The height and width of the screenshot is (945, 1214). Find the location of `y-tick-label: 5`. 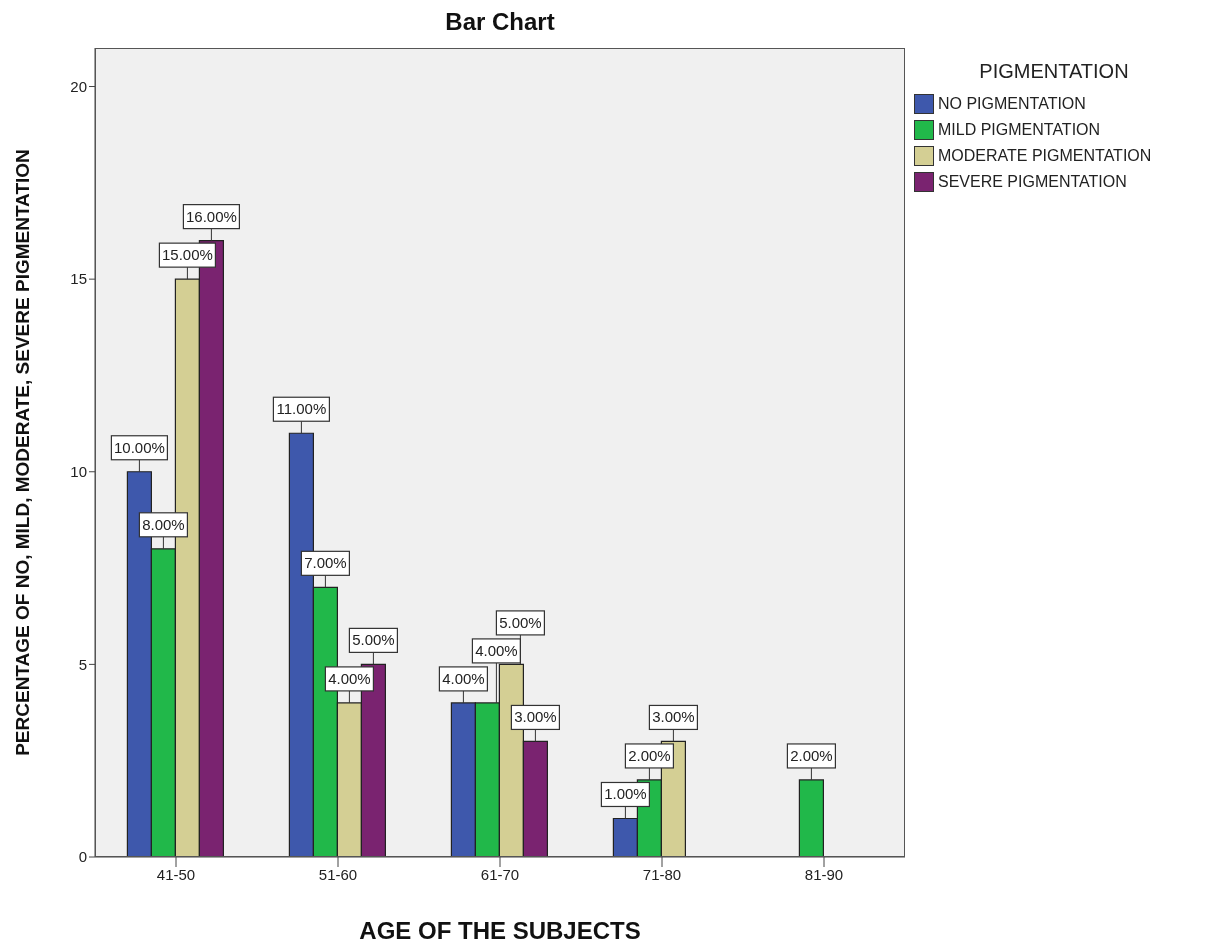

y-tick-label: 5 is located at coordinates (82, 664).